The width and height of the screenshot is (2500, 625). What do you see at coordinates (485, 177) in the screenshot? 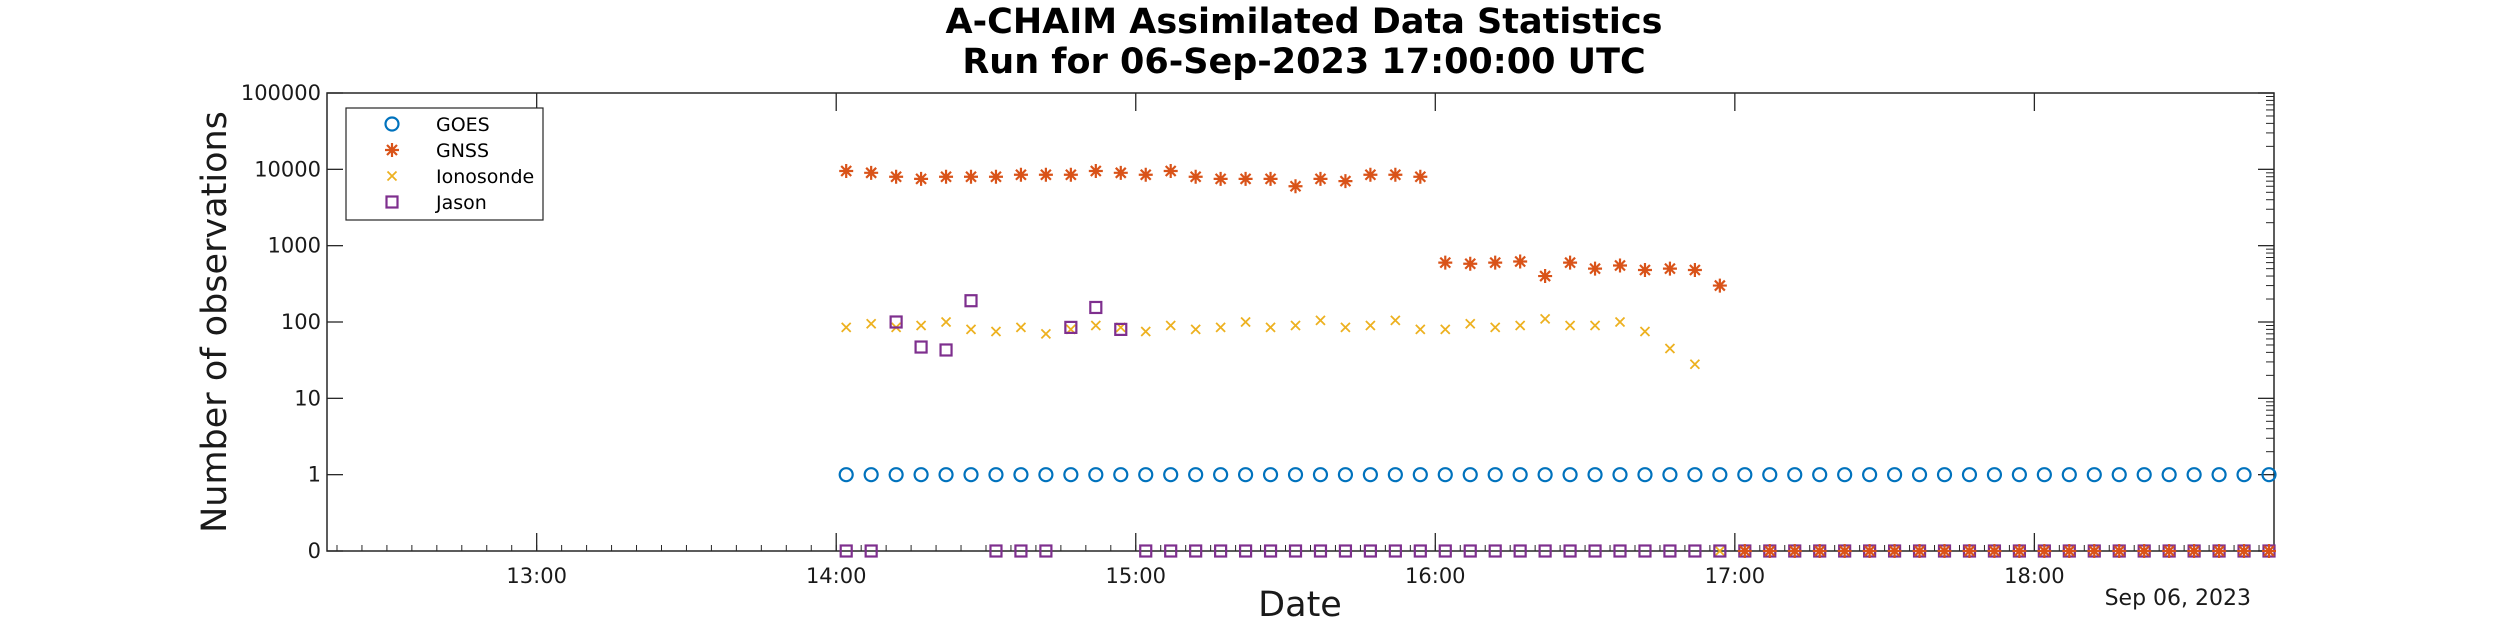
I see `legend-label-ionosonde: Ionosonde` at bounding box center [485, 177].